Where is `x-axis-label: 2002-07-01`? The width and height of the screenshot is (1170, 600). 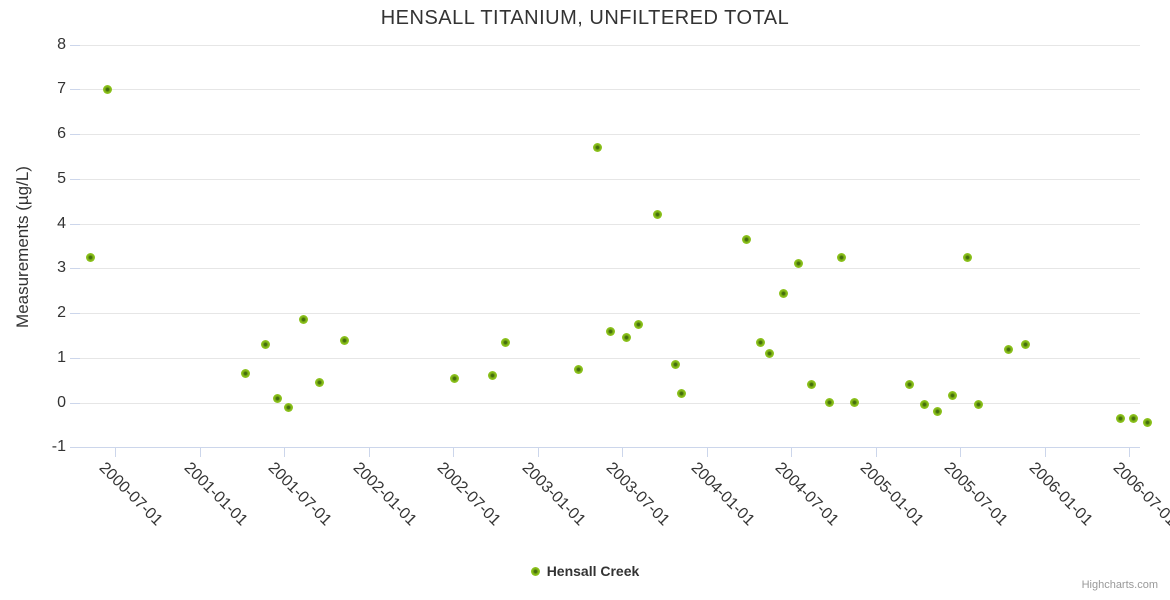 x-axis-label: 2002-07-01 is located at coordinates (468, 494).